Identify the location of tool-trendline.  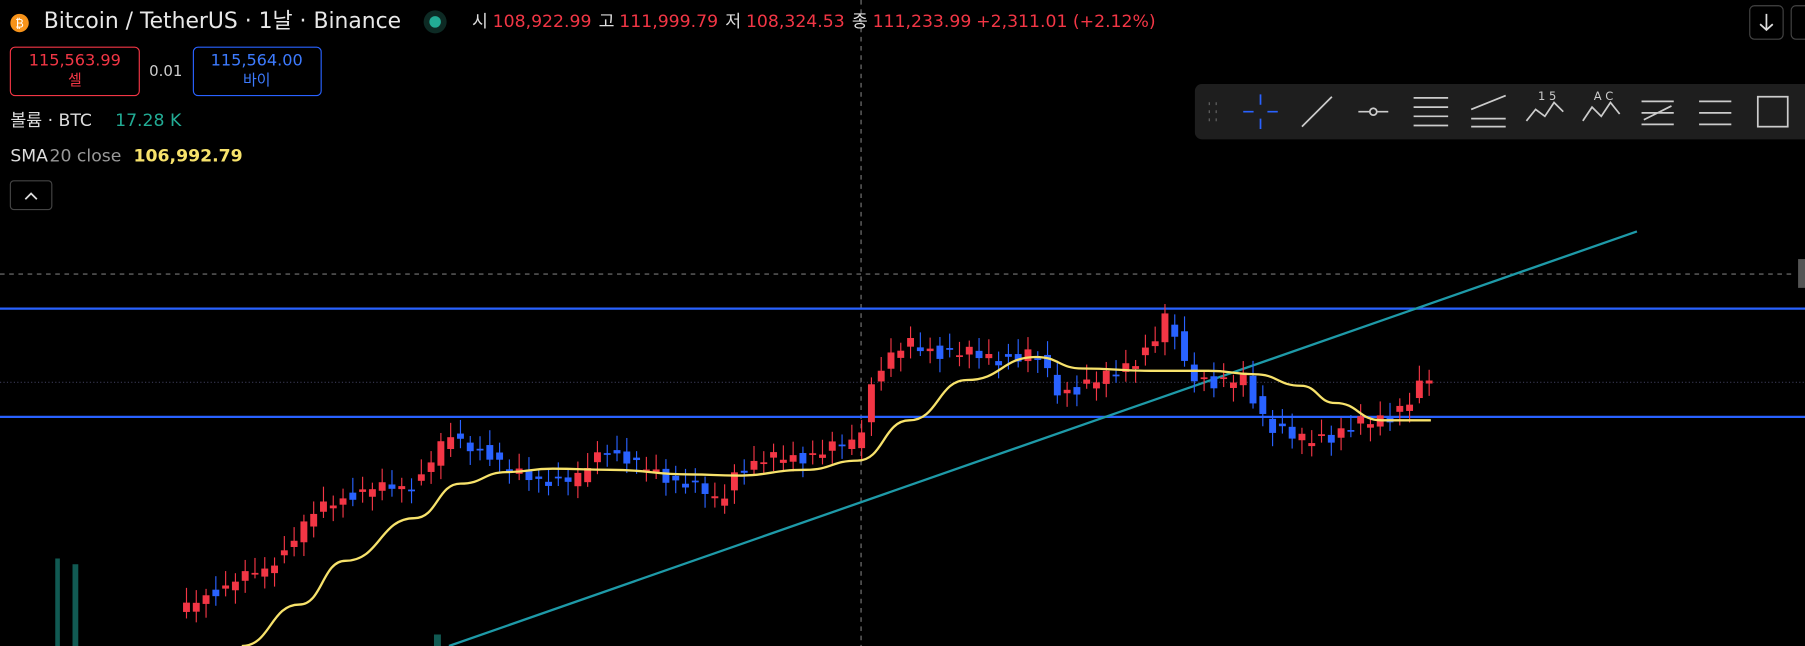
(1317, 112).